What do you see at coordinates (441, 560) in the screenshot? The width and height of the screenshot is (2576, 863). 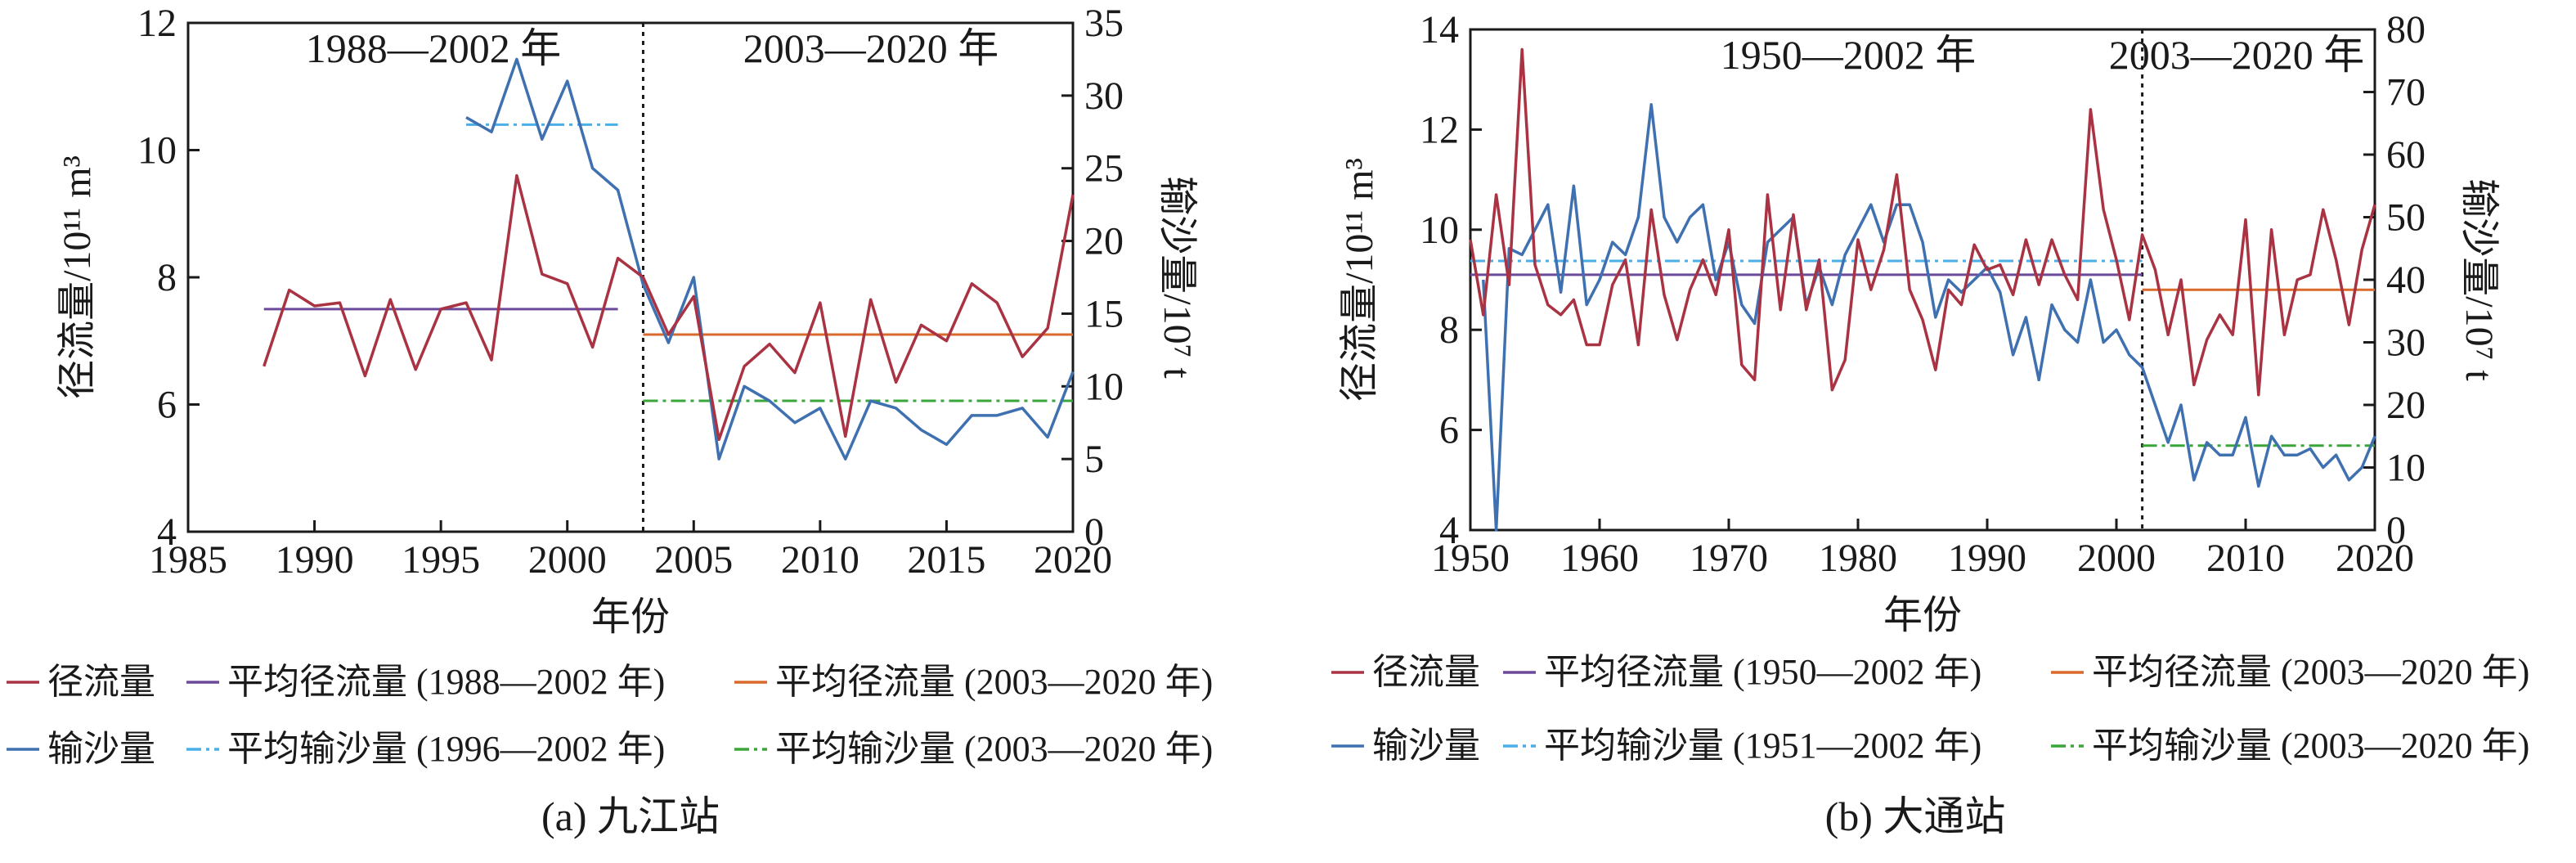 I see `x-tick-label: 1995` at bounding box center [441, 560].